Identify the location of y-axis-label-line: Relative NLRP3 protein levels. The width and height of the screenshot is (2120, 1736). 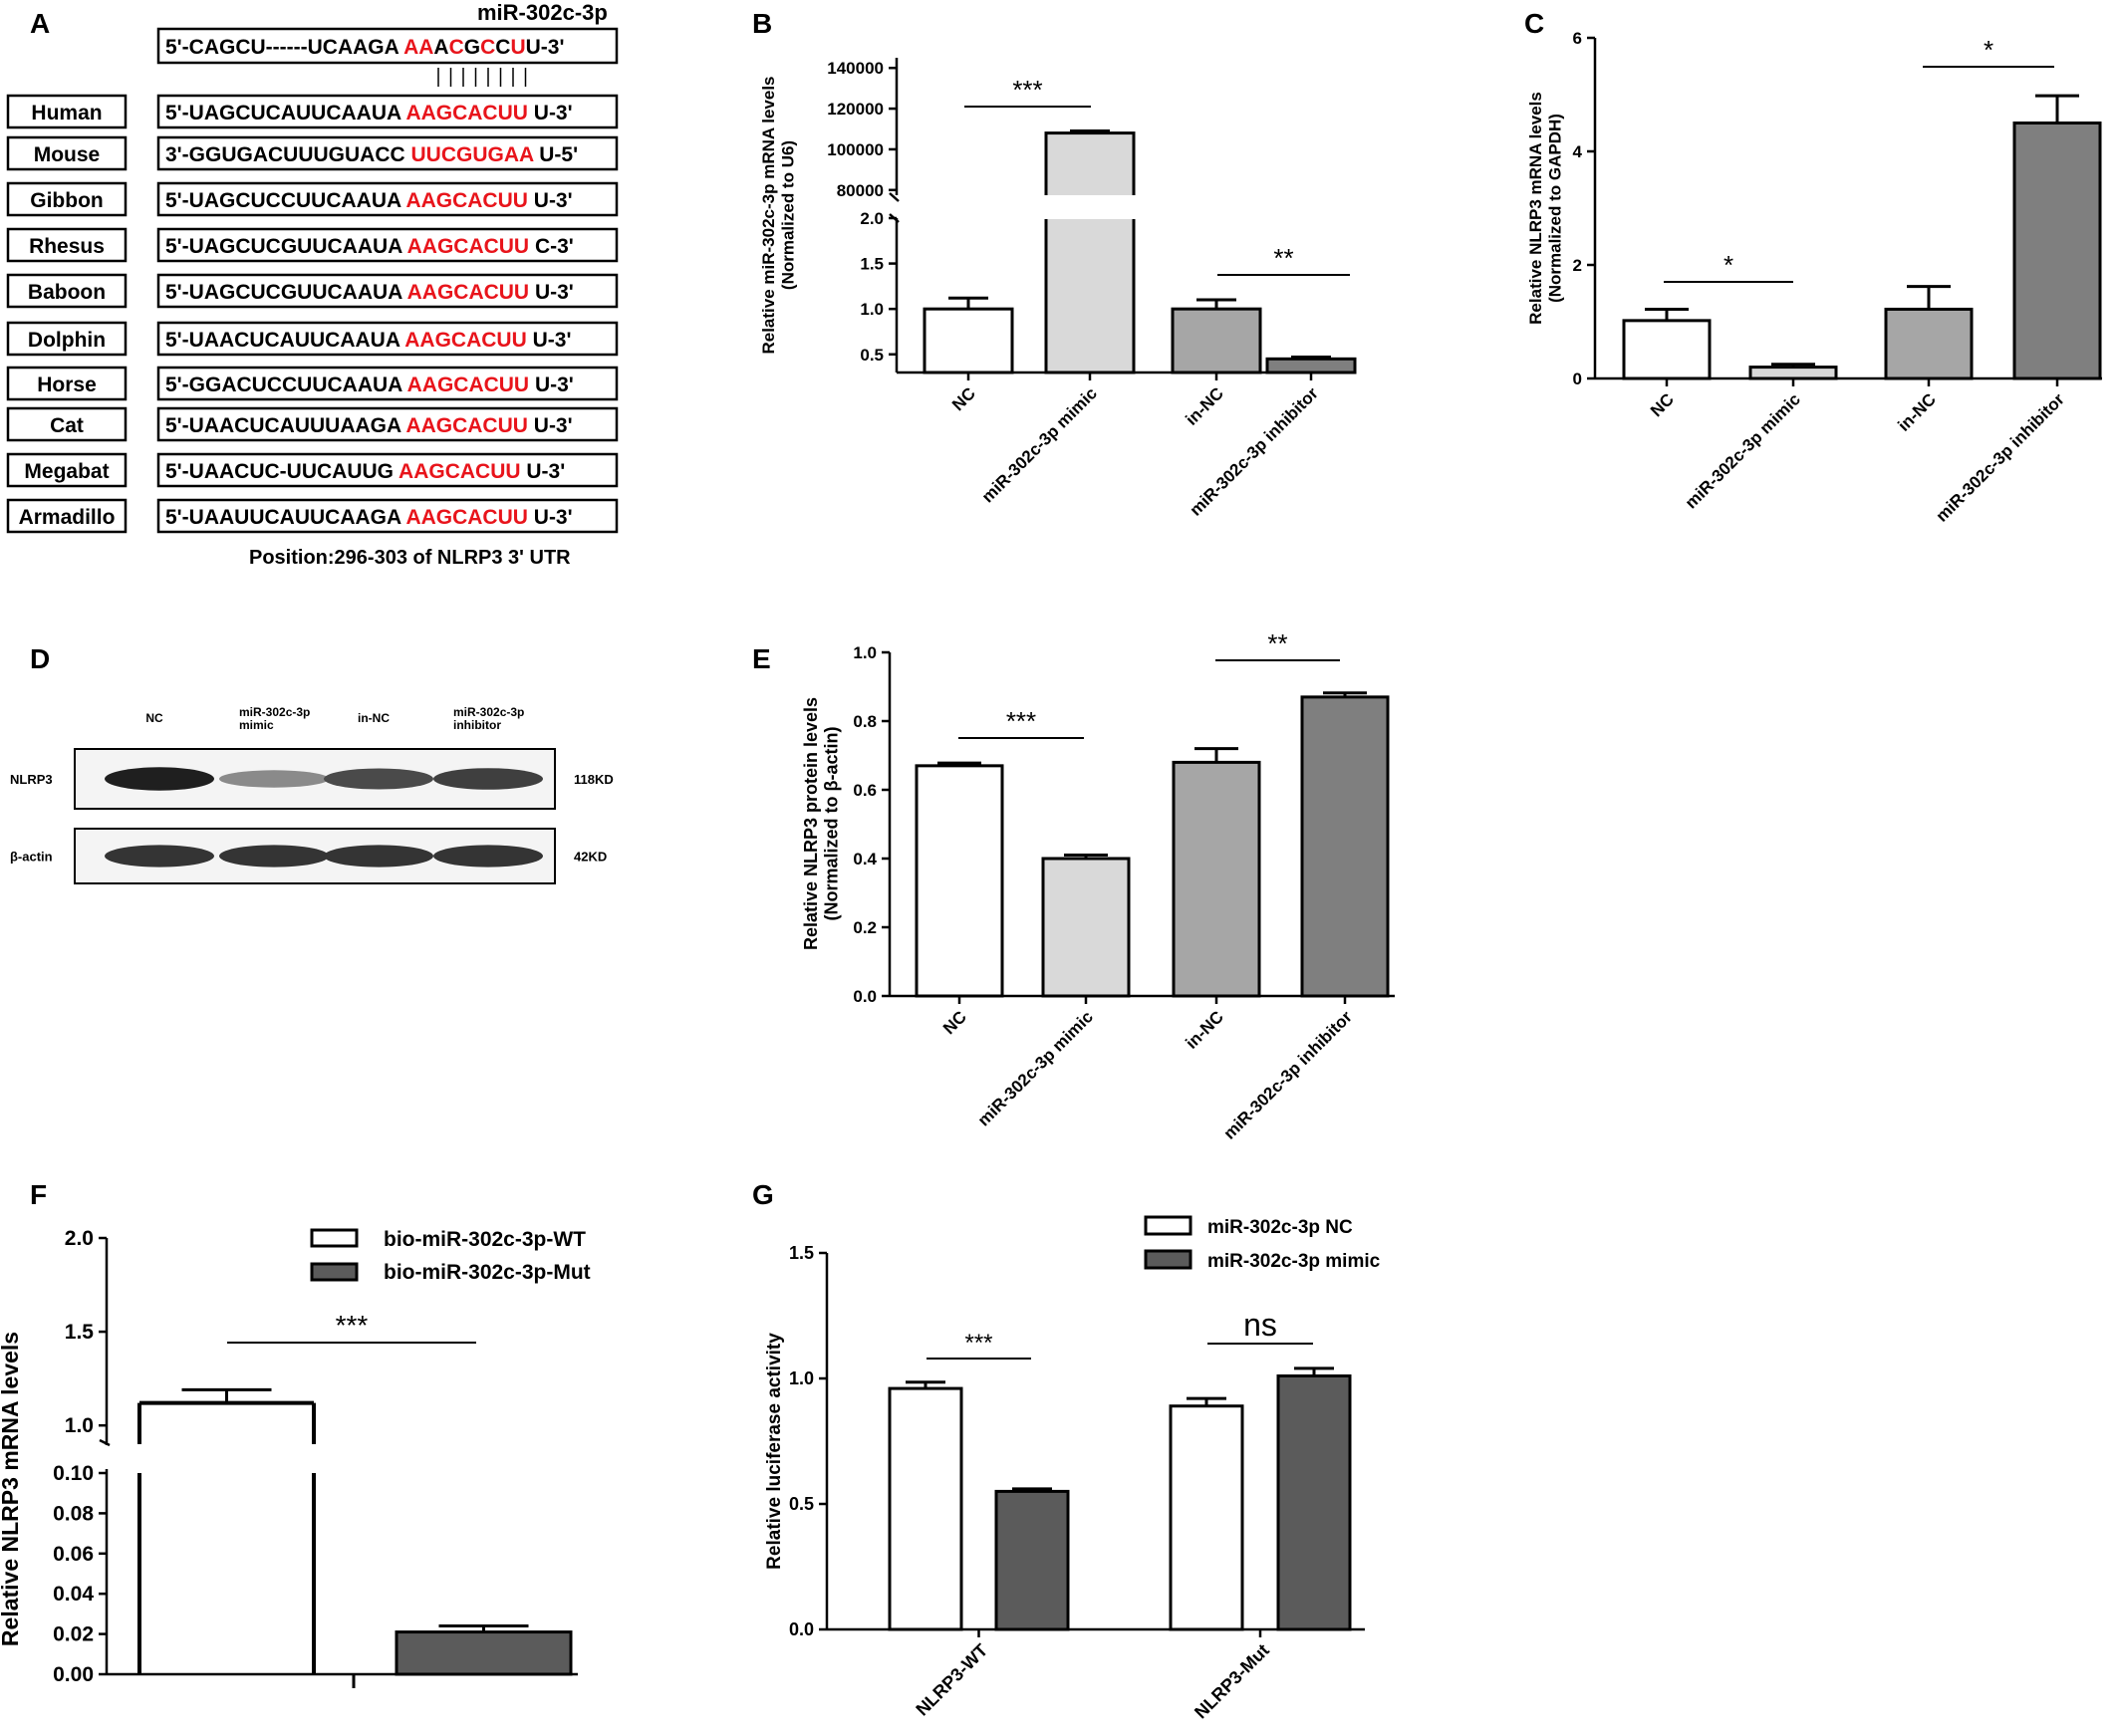
(811, 824).